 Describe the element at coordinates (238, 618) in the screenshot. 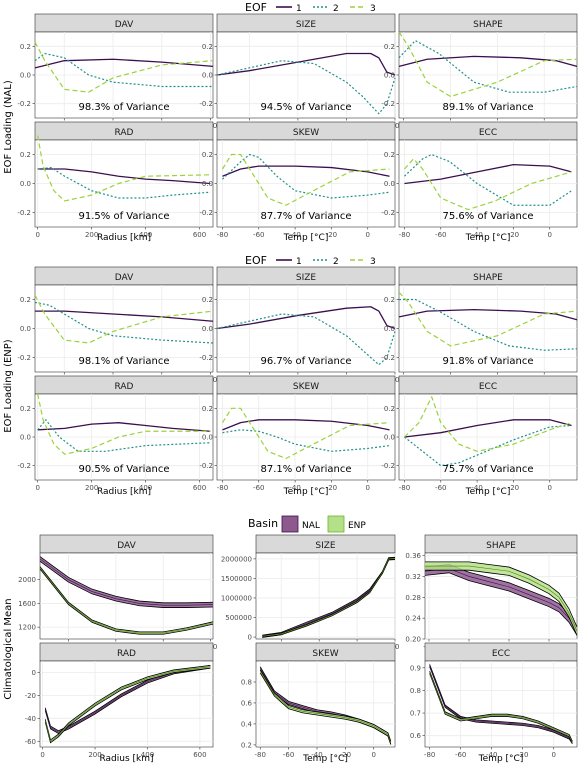

I see `y-tick-label: 500000` at that location.